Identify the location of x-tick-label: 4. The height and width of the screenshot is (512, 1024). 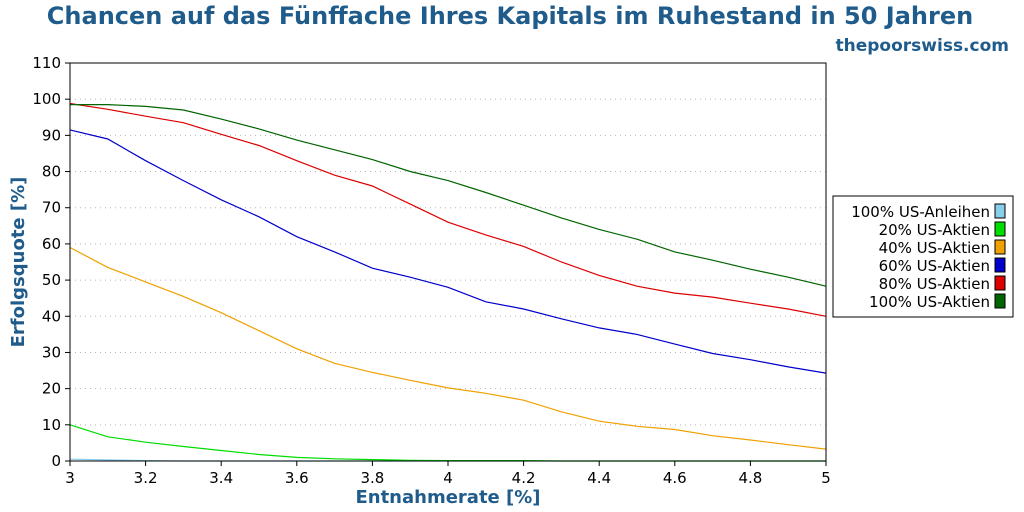
(448, 478).